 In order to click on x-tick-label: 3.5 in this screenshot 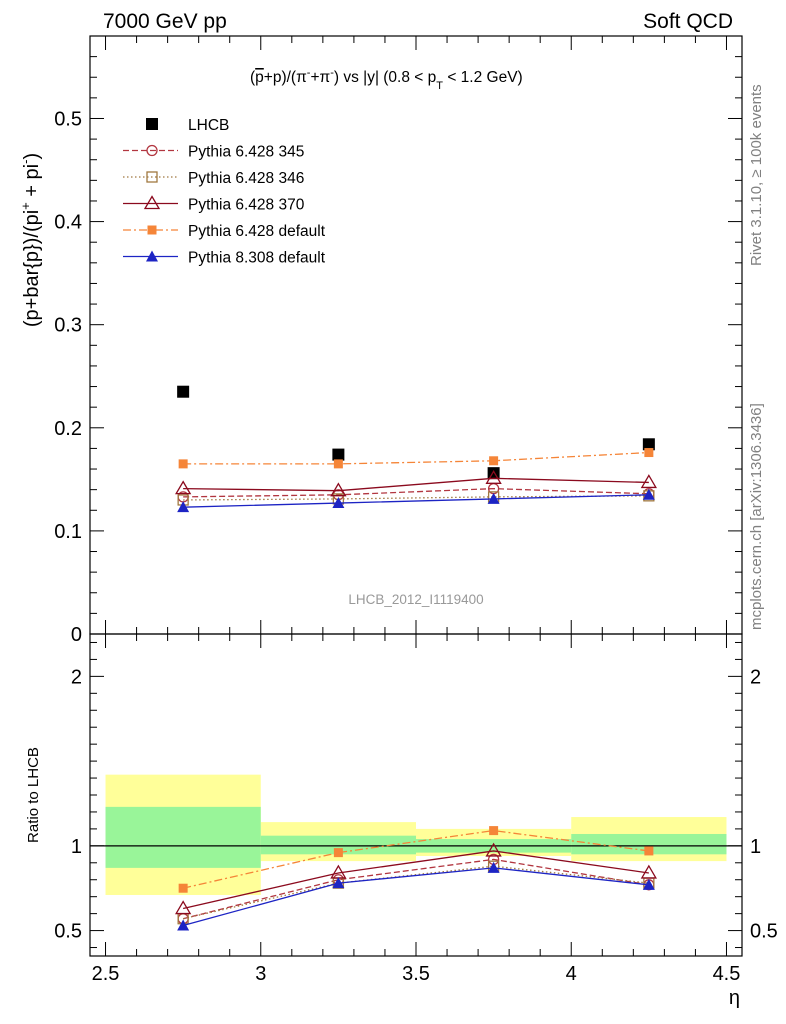, I will do `click(416, 974)`.